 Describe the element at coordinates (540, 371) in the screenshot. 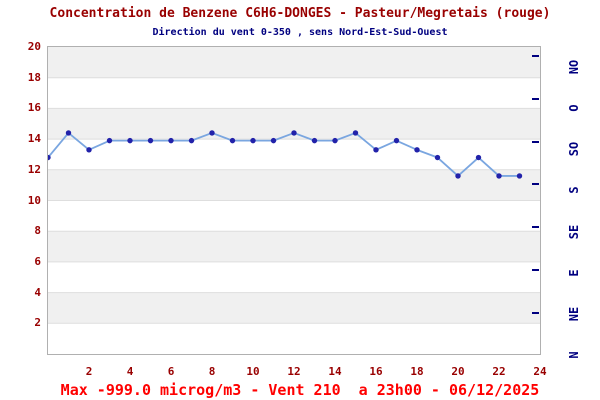

I see `x-axis-label: 24` at that location.